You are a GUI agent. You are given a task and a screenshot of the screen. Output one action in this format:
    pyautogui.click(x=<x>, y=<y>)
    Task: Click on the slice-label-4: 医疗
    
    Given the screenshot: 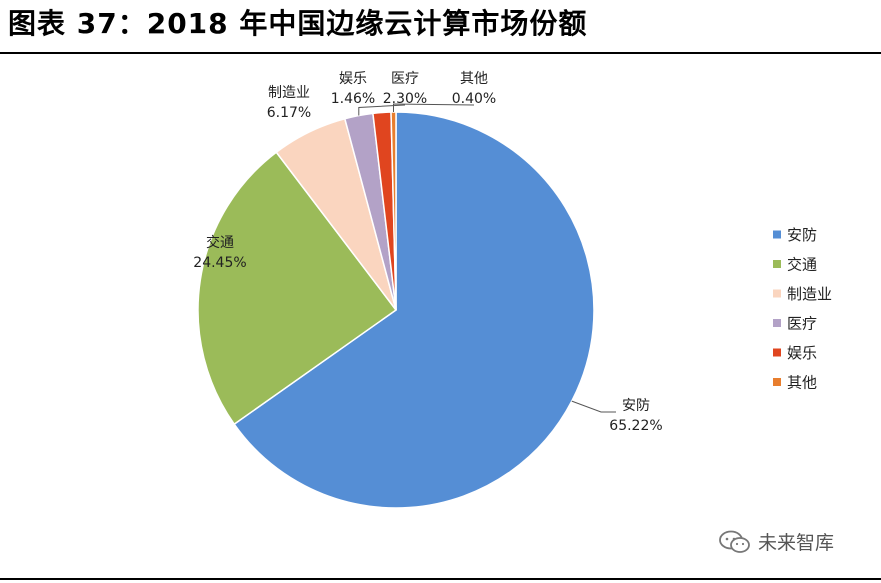 What is the action you would take?
    pyautogui.click(x=405, y=79)
    